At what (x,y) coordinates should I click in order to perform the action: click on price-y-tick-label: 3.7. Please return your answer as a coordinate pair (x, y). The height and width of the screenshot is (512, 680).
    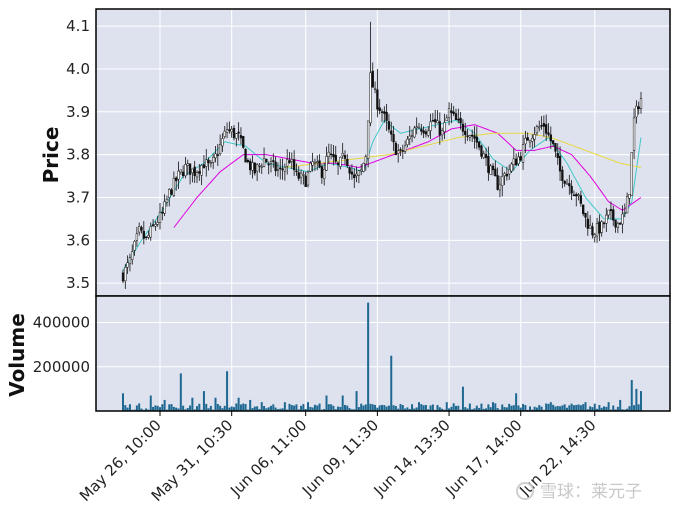
    Looking at the image, I should click on (78, 197).